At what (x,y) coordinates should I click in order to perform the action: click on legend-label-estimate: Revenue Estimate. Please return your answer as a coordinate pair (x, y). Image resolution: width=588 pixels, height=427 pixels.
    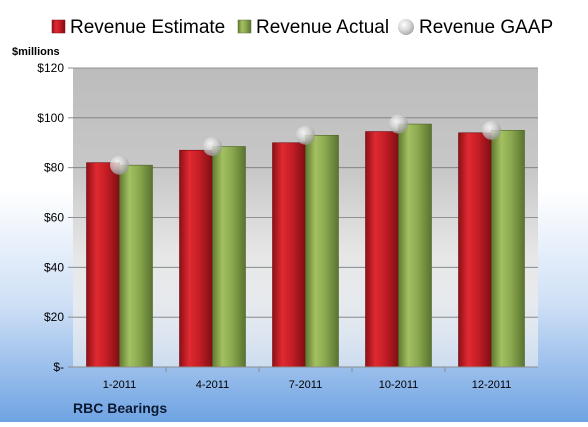
    Looking at the image, I should click on (147, 27).